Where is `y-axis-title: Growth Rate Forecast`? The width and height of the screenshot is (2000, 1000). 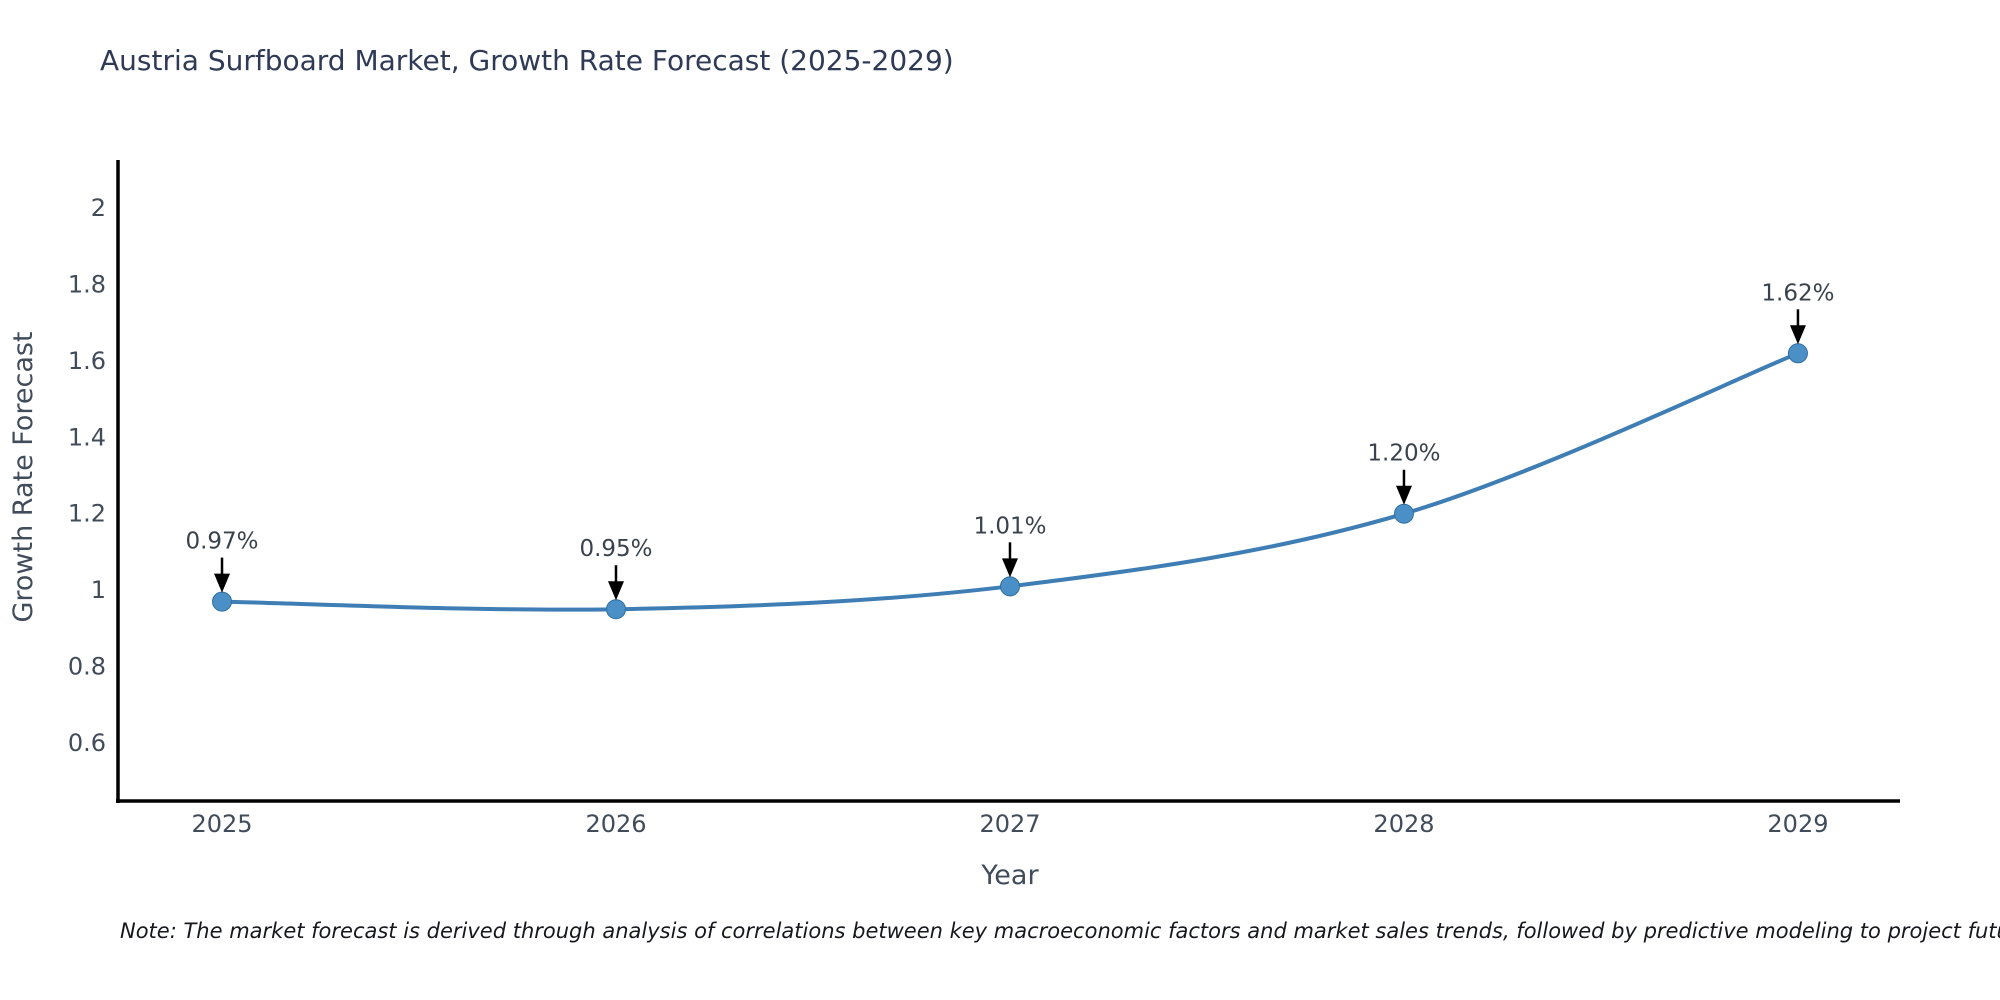 y-axis-title: Growth Rate Forecast is located at coordinates (23, 476).